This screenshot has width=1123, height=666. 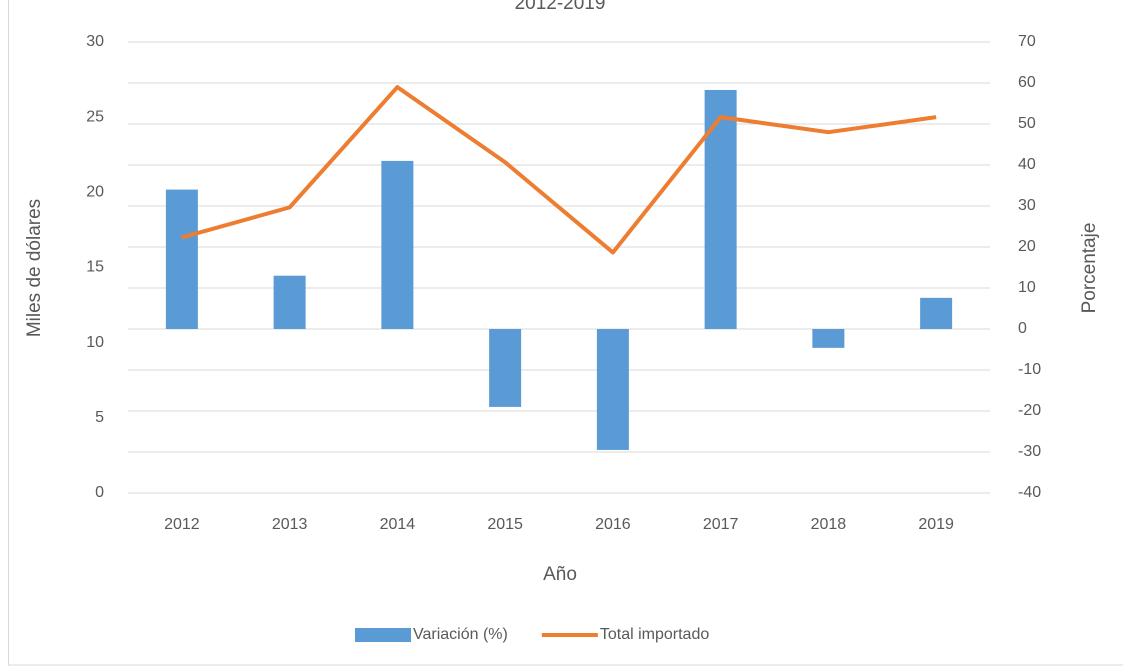 What do you see at coordinates (560, 574) in the screenshot?
I see `x-axis-title: Año` at bounding box center [560, 574].